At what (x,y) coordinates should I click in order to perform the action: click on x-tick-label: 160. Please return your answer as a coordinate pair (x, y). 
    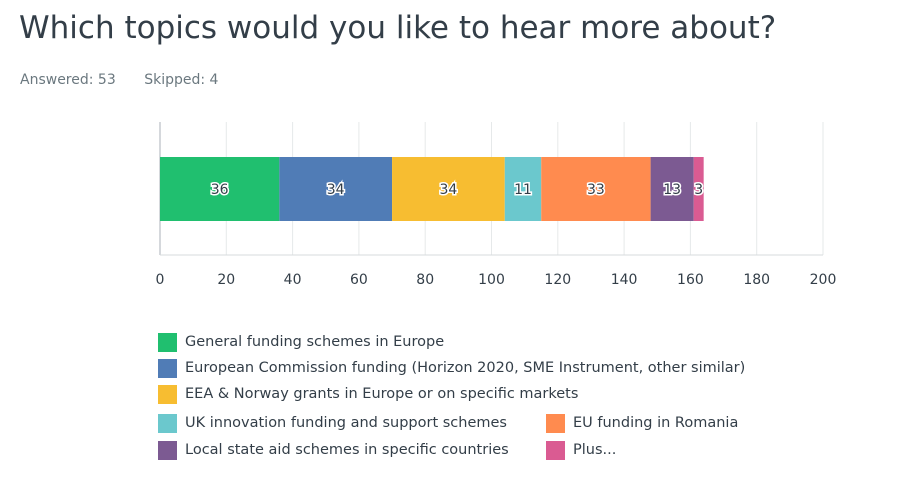
    Looking at the image, I should click on (690, 280).